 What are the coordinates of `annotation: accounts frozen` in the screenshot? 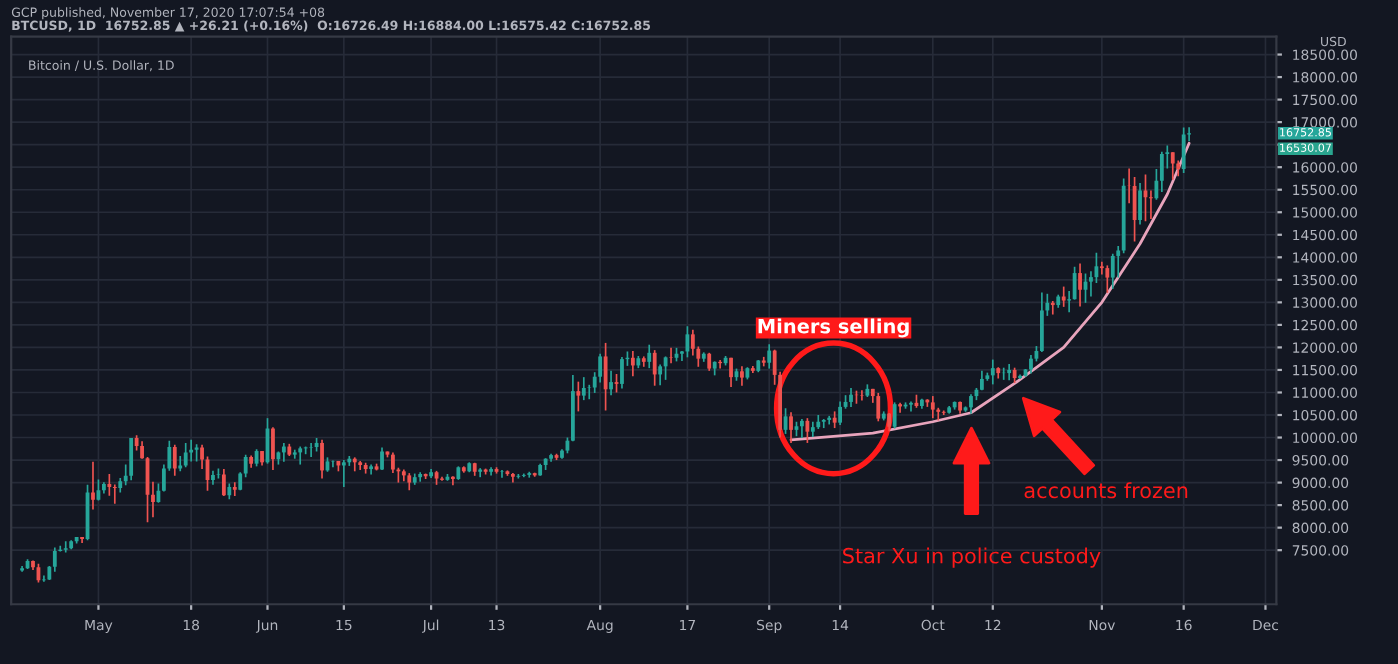 It's located at (1106, 490).